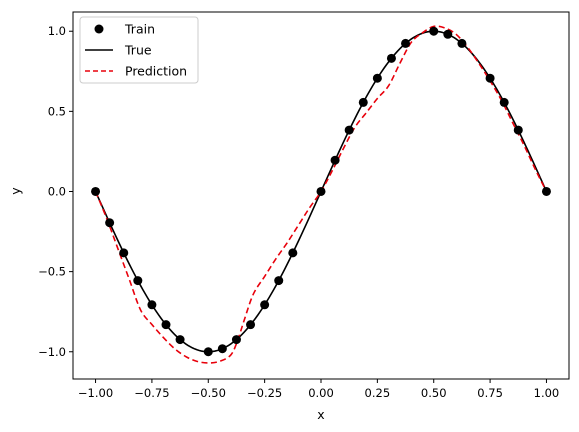  I want to click on x-tick-label: 1.00, so click(547, 393).